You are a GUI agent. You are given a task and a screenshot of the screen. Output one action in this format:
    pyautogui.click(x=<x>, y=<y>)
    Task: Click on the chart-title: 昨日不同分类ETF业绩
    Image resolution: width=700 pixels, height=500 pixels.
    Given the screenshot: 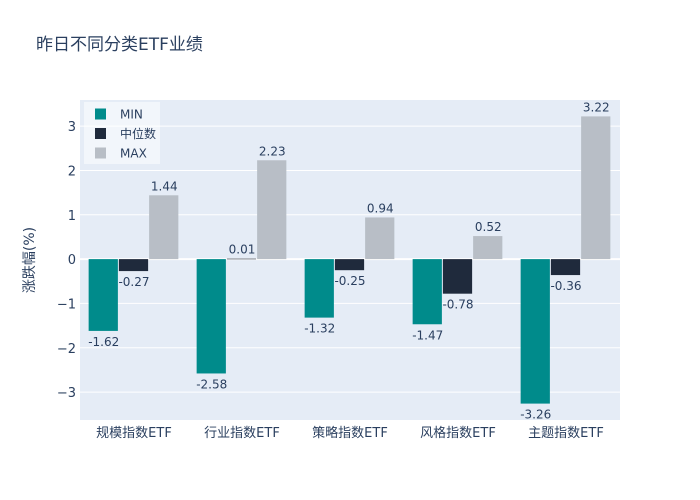 What is the action you would take?
    pyautogui.click(x=119, y=45)
    